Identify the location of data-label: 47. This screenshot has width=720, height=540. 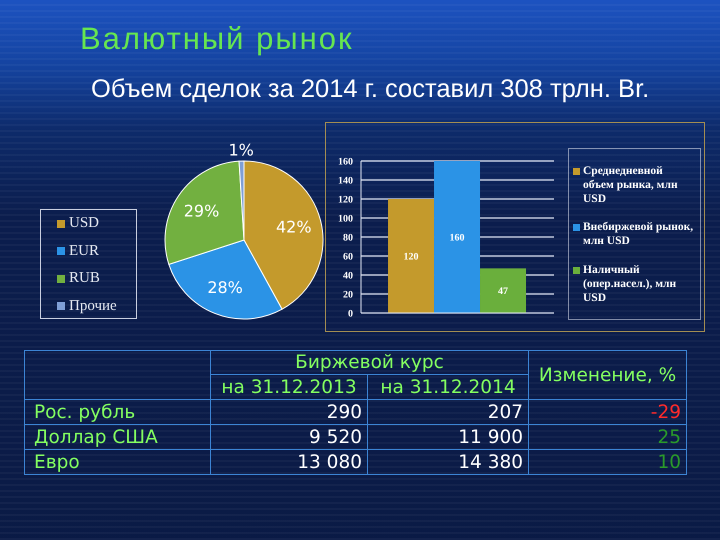
(503, 292).